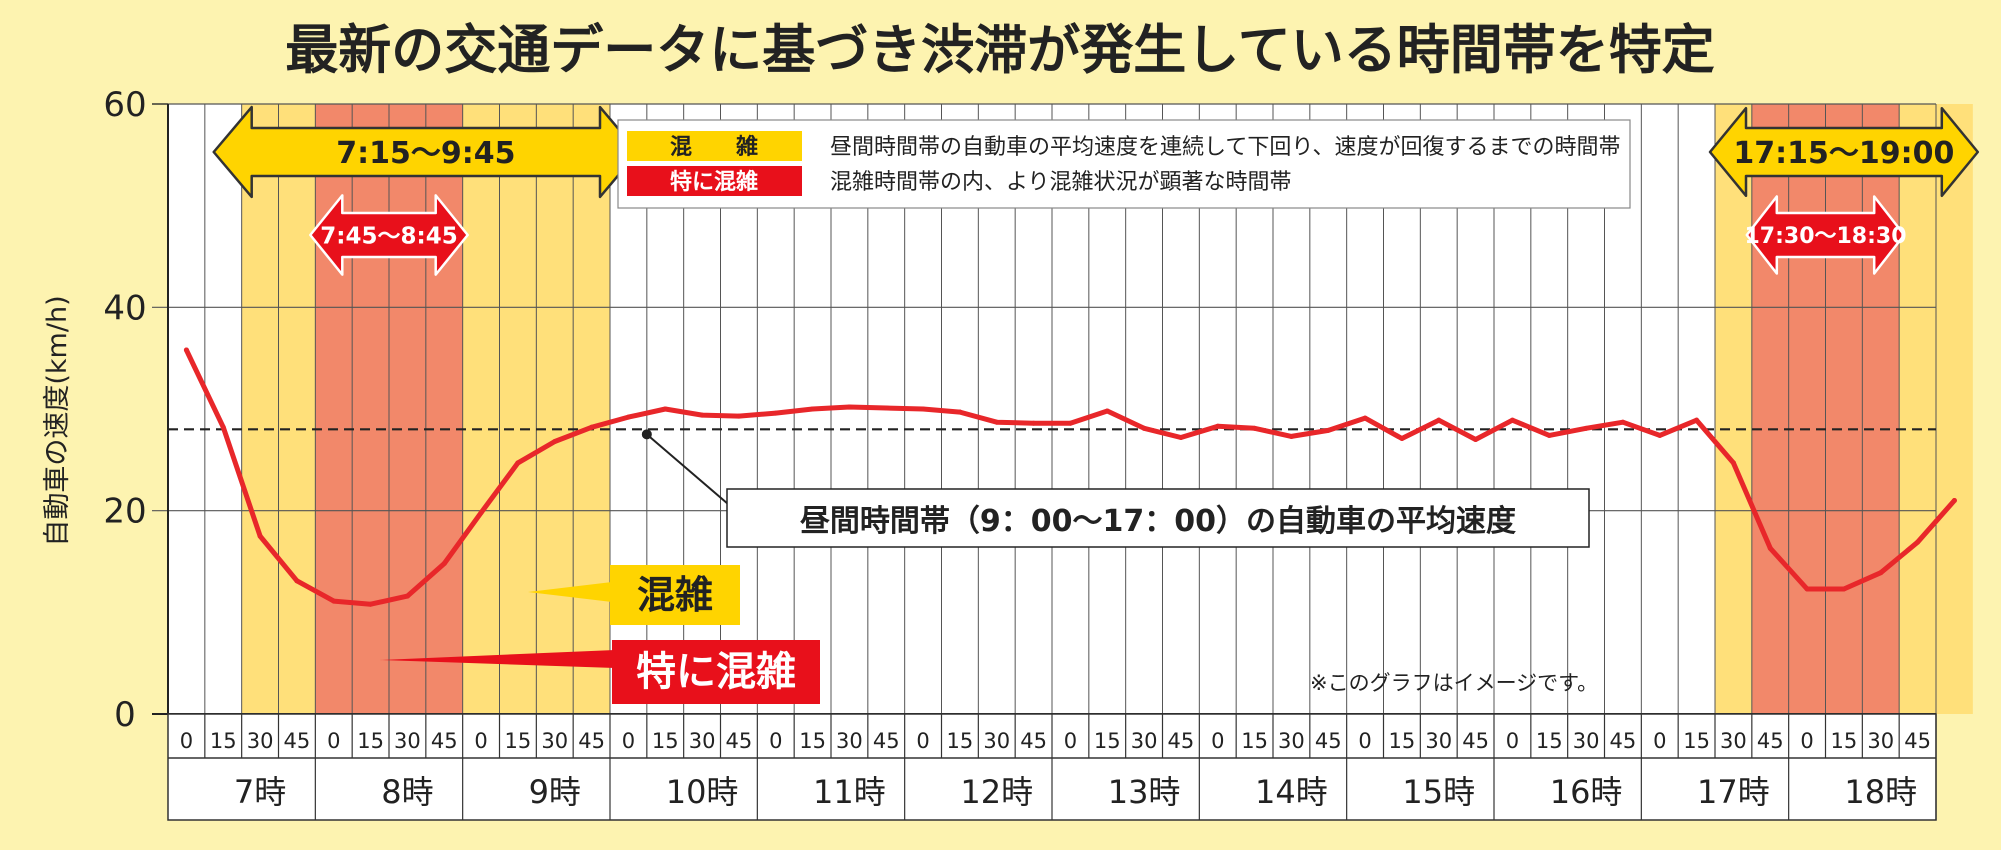 The width and height of the screenshot is (2001, 850). I want to click on congestion-range-arrow, so click(1844, 152).